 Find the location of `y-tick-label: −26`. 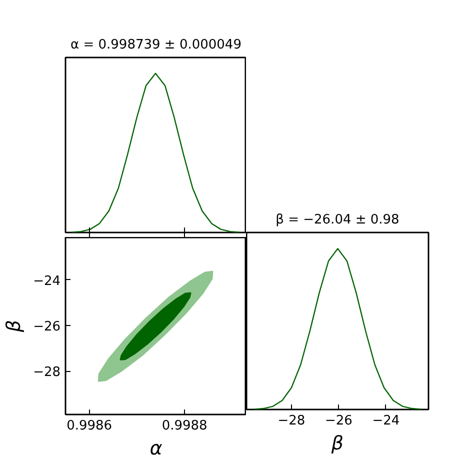

y-tick-label: −26 is located at coordinates (47, 326).